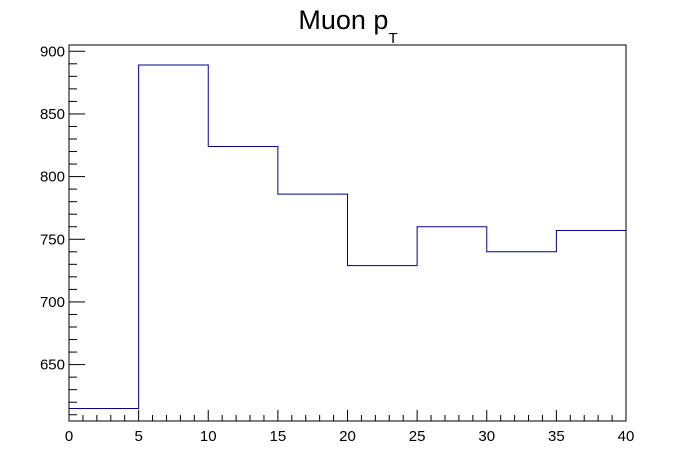  I want to click on x-tick-label: 30, so click(486, 436).